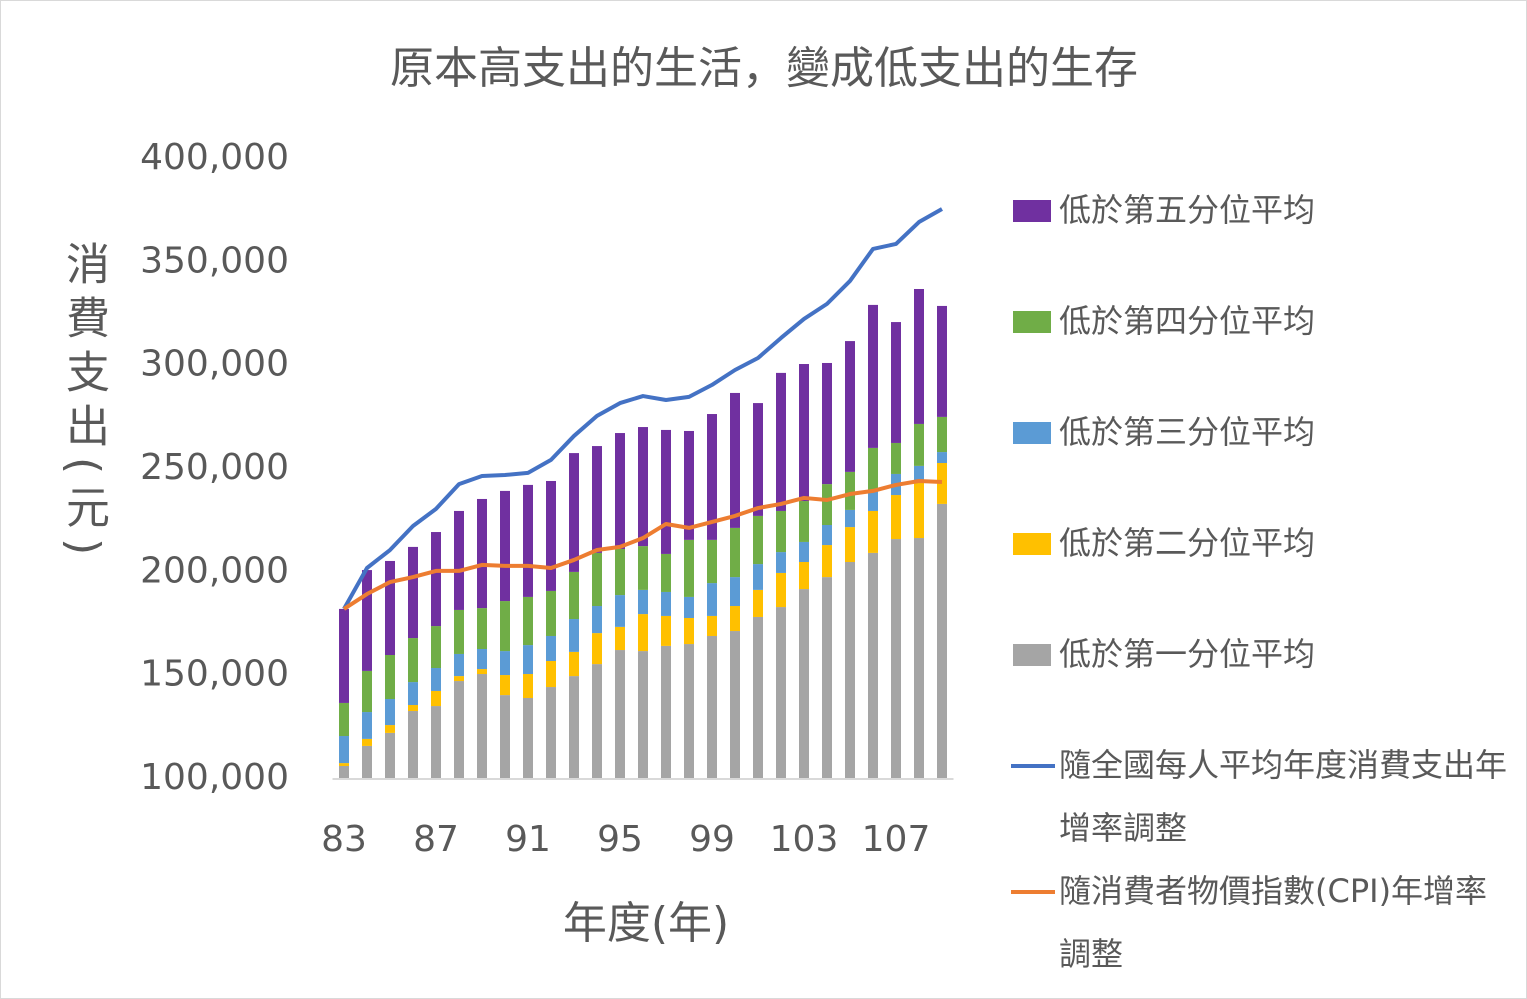 This screenshot has width=1527, height=999. What do you see at coordinates (214, 467) in the screenshot?
I see `y-tick-label: 250,000` at bounding box center [214, 467].